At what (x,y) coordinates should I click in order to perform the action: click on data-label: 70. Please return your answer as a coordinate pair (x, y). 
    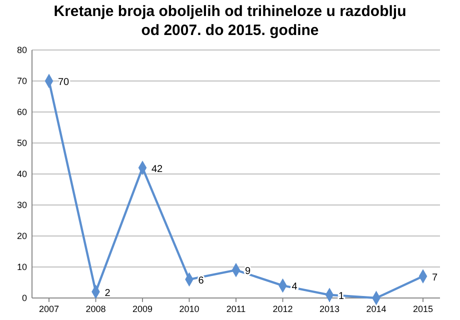
    Looking at the image, I should click on (64, 82).